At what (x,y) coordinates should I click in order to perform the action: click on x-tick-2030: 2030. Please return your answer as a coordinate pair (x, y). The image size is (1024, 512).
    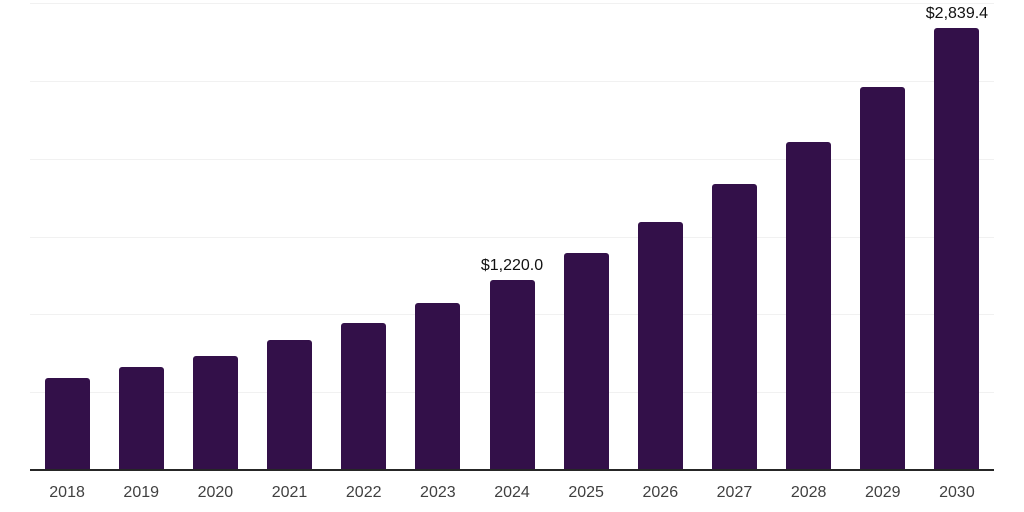
    Looking at the image, I should click on (957, 492).